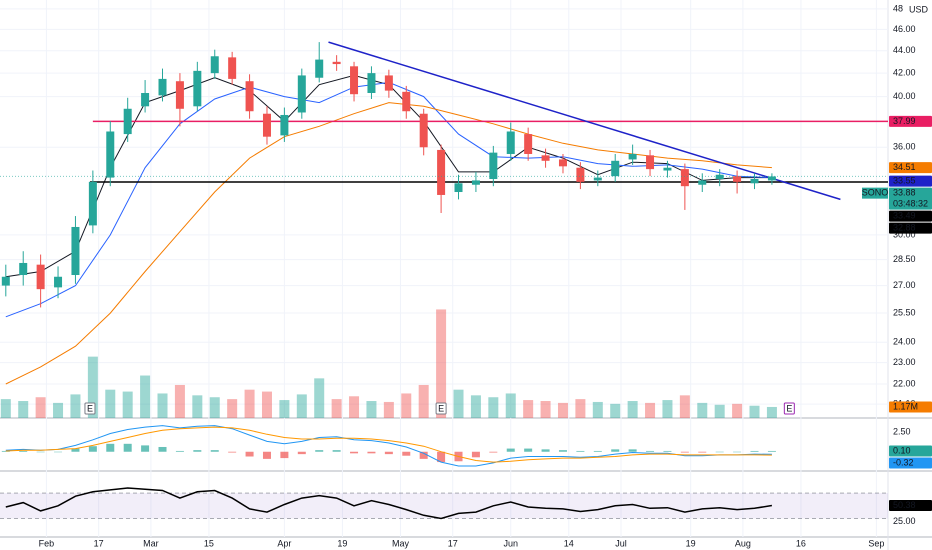 This screenshot has width=932, height=550. I want to click on x-tick-label: 15, so click(209, 543).